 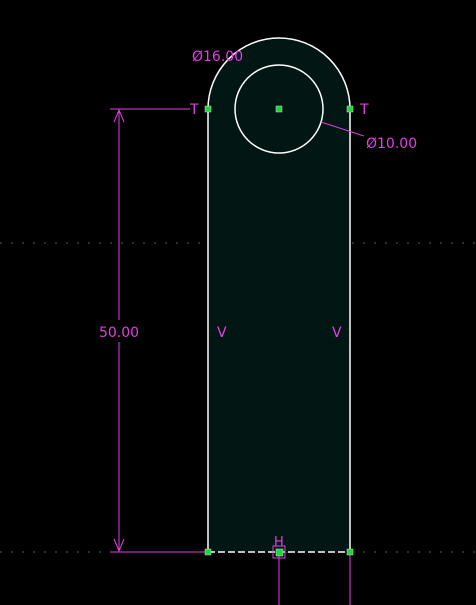 I want to click on horizontal-constraint: H, so click(x=279, y=542).